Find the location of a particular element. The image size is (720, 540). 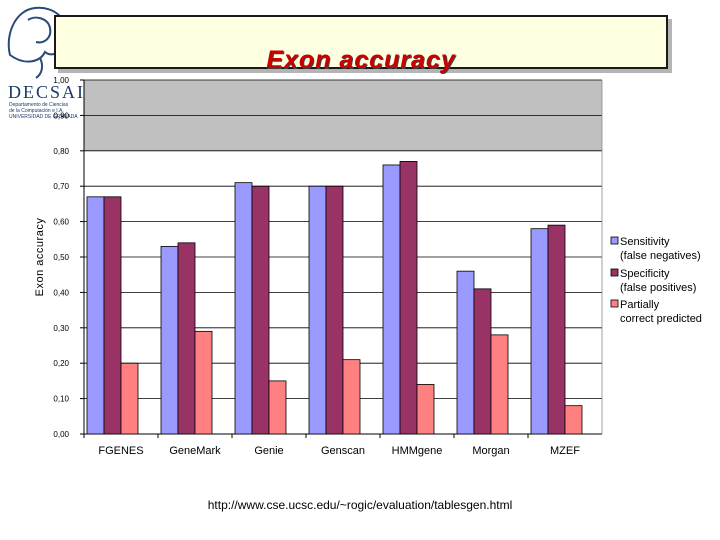

x-tick-label: HMMgene is located at coordinates (417, 451).